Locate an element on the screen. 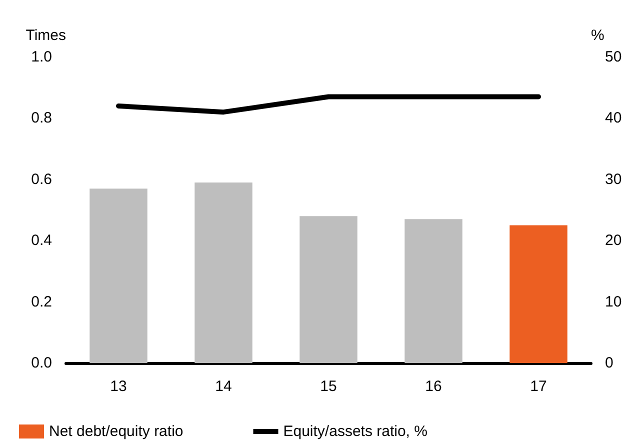 This screenshot has width=641, height=448. y2-tick-label: 30 is located at coordinates (613, 179).